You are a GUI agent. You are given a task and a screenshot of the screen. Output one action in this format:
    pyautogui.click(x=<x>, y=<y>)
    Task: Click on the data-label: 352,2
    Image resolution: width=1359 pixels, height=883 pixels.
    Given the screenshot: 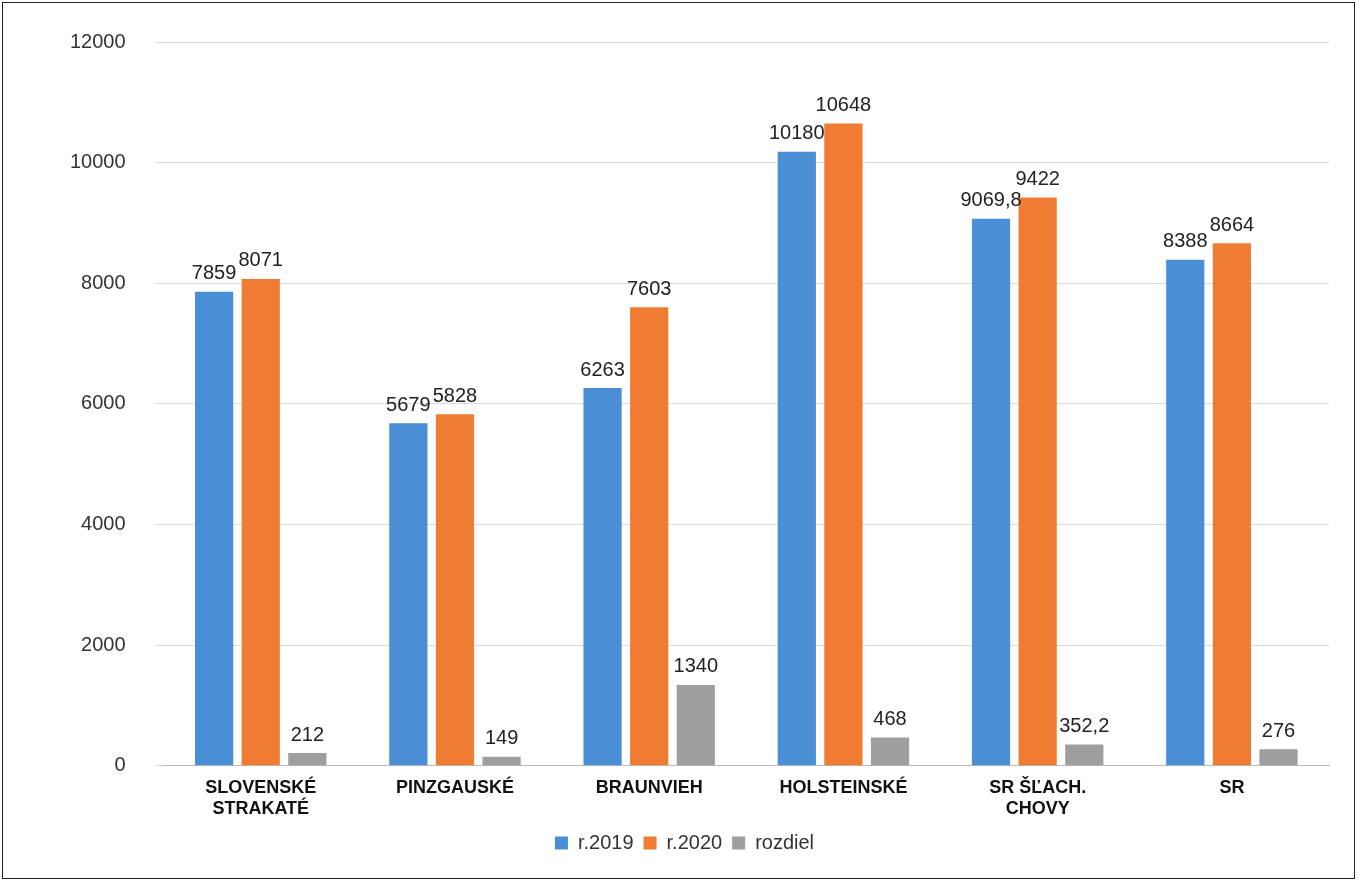 What is the action you would take?
    pyautogui.click(x=1084, y=725)
    